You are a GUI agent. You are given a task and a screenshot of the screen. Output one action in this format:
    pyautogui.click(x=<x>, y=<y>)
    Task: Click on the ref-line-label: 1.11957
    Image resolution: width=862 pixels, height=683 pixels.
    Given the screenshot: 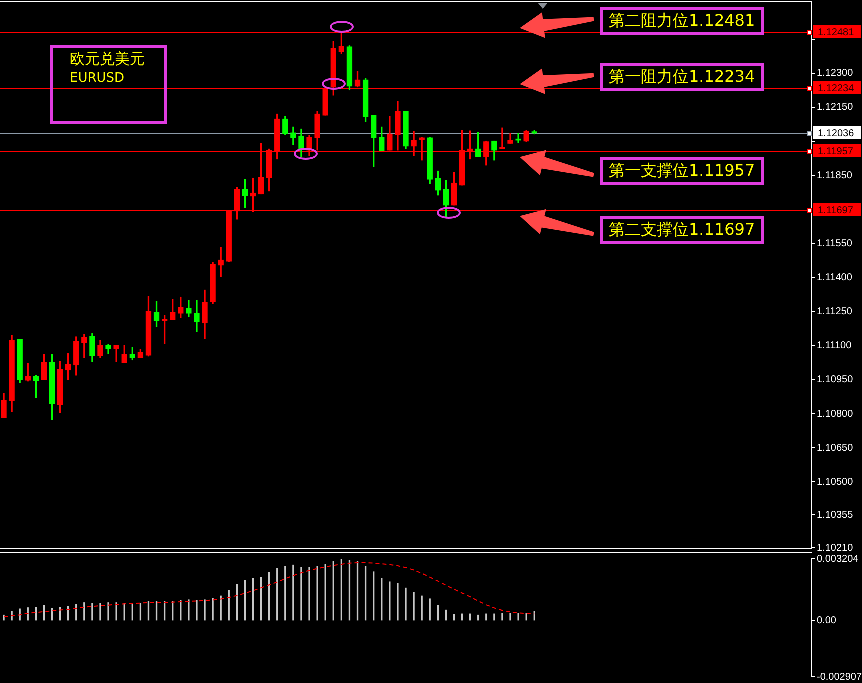 What is the action you would take?
    pyautogui.click(x=836, y=152)
    